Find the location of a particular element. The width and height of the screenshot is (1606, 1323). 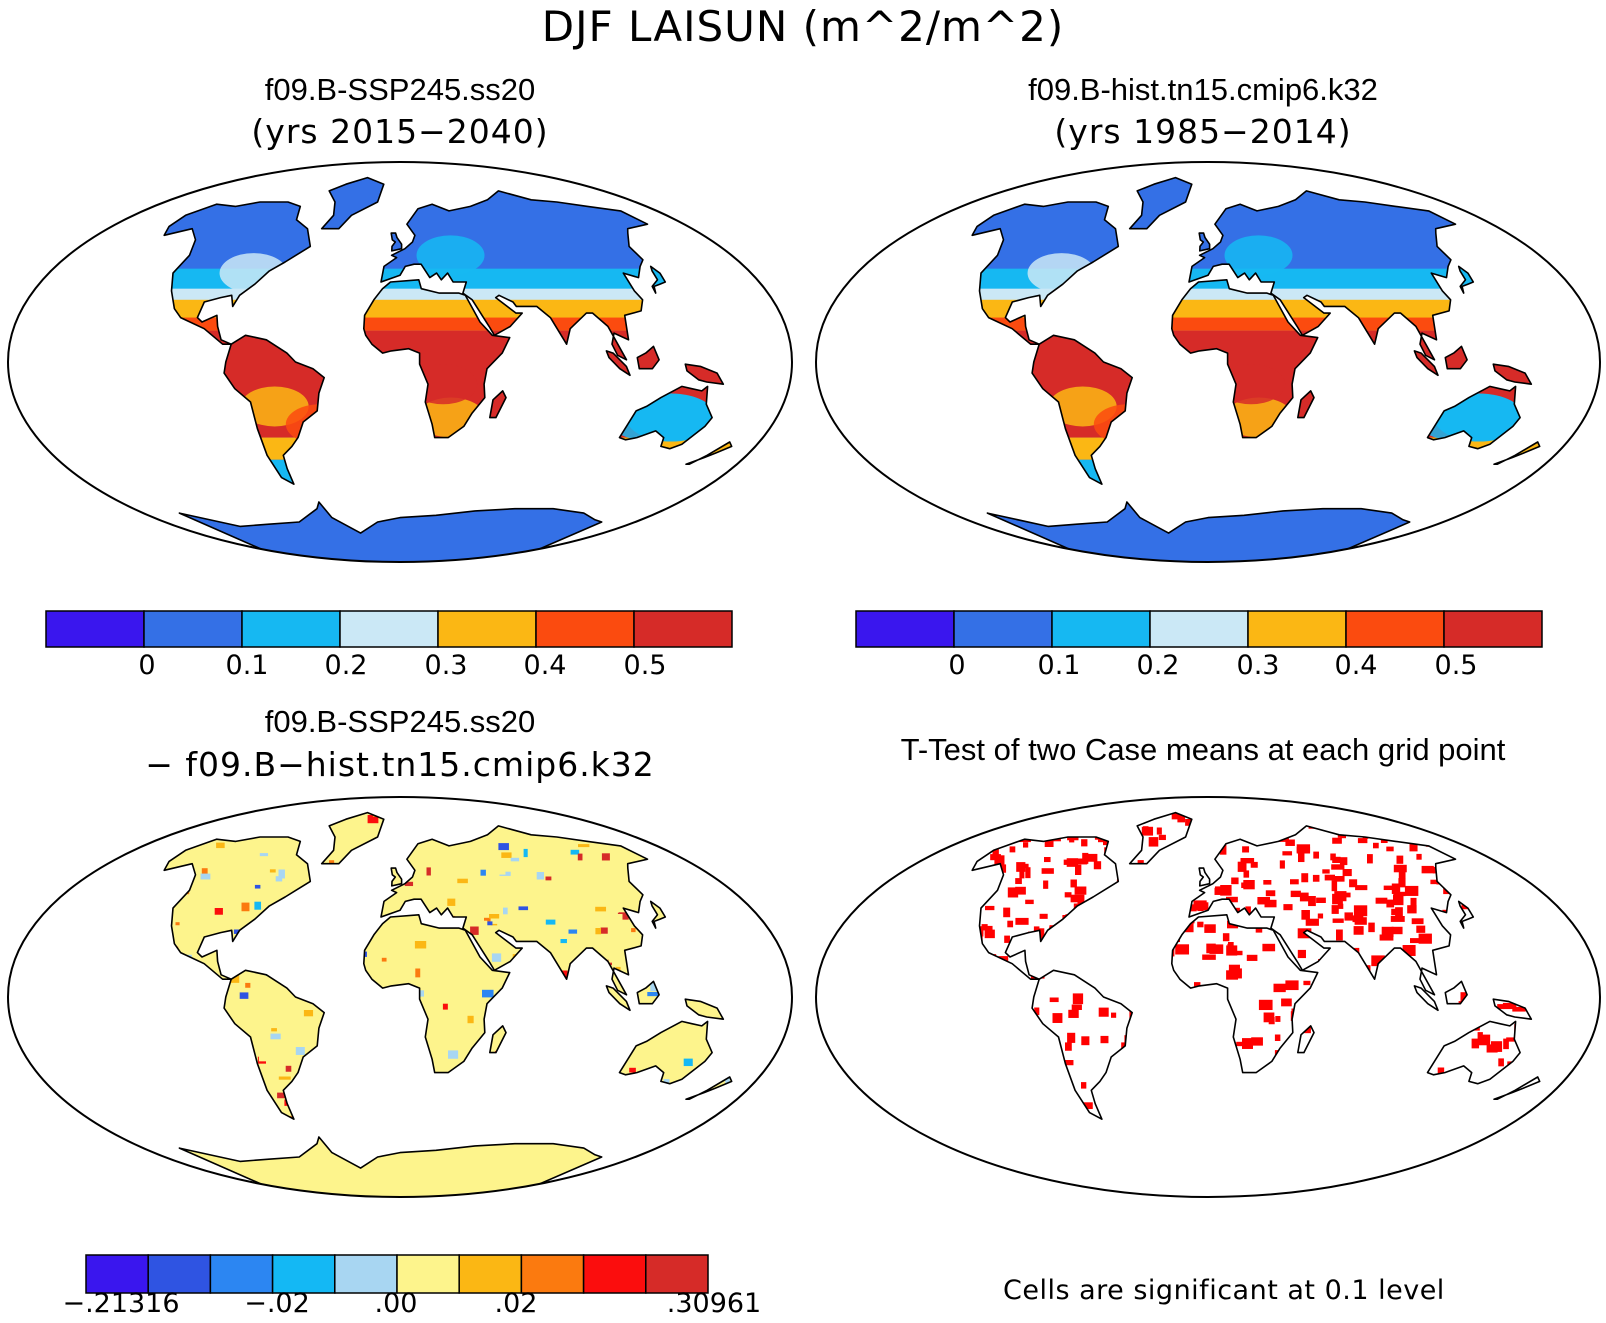

colorbar-abs-right is located at coordinates (1199, 629).